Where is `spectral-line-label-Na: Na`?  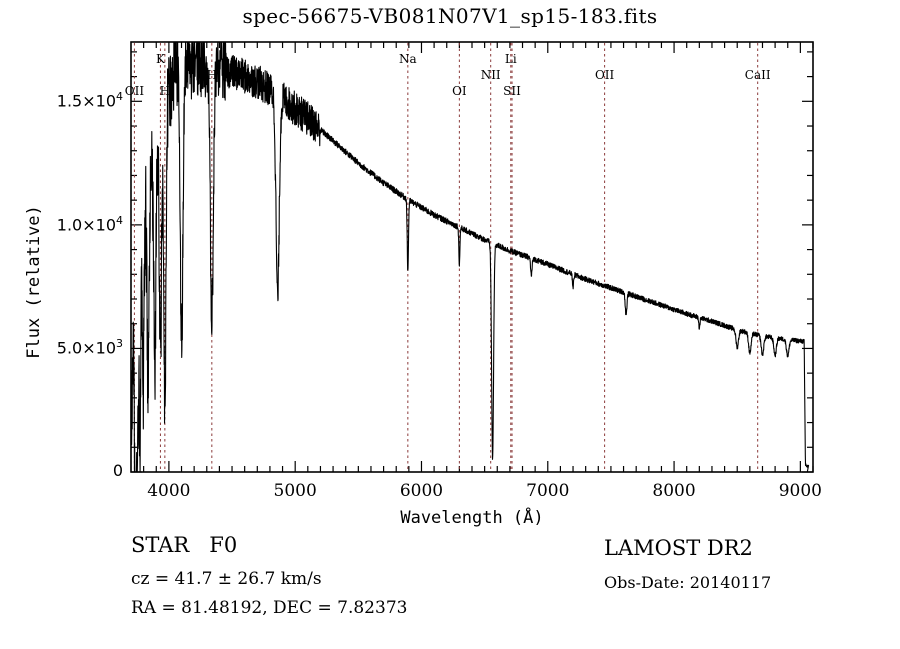
spectral-line-label-Na: Na is located at coordinates (408, 59).